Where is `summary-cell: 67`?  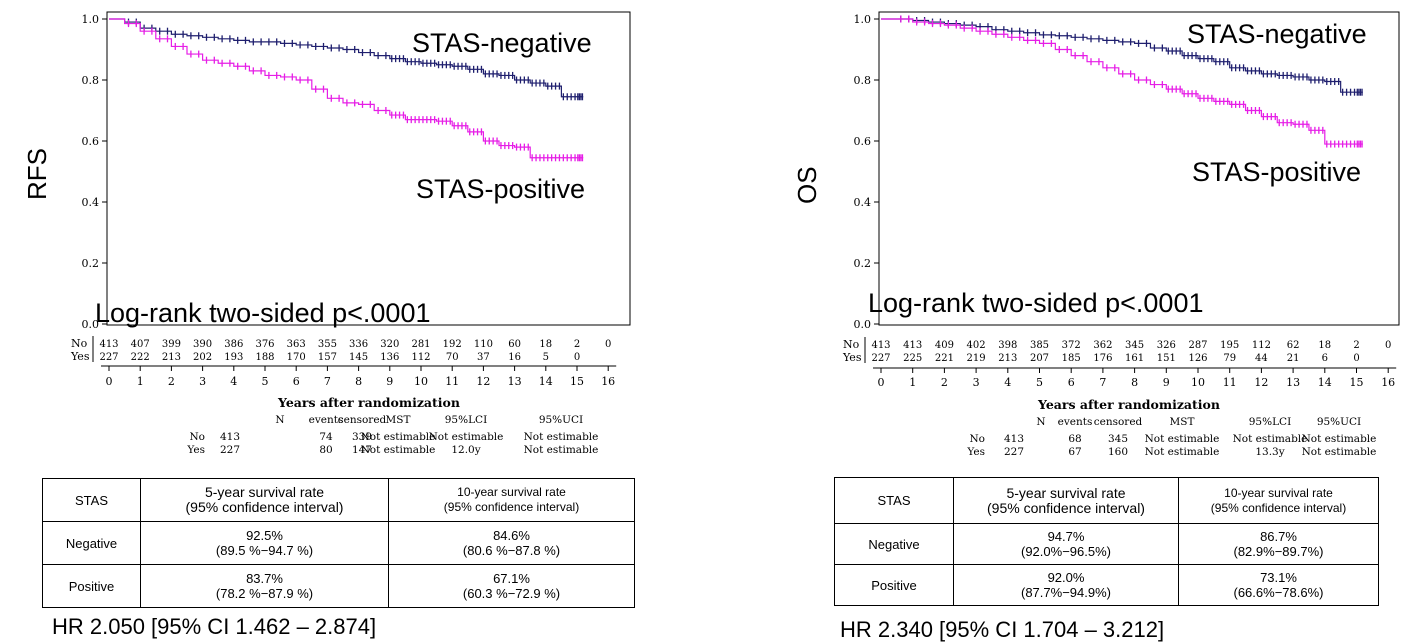 summary-cell: 67 is located at coordinates (1074, 452).